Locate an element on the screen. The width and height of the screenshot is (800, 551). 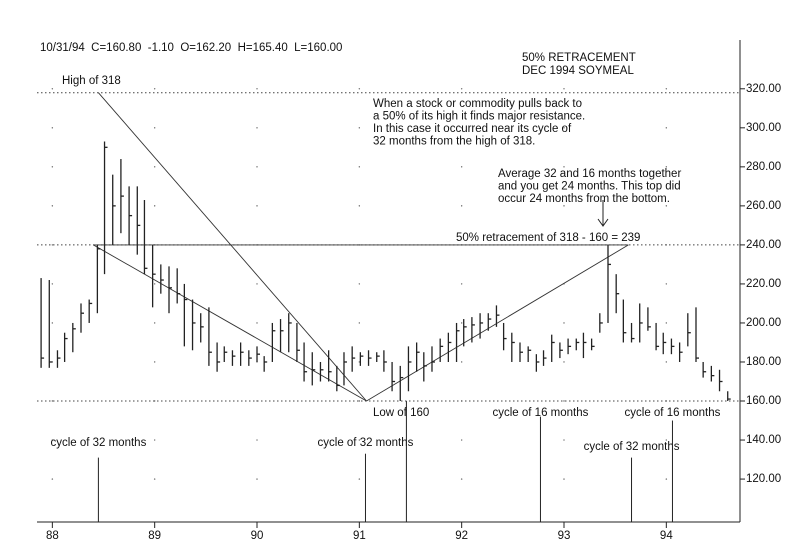
annotation: Low of 160 is located at coordinates (401, 413).